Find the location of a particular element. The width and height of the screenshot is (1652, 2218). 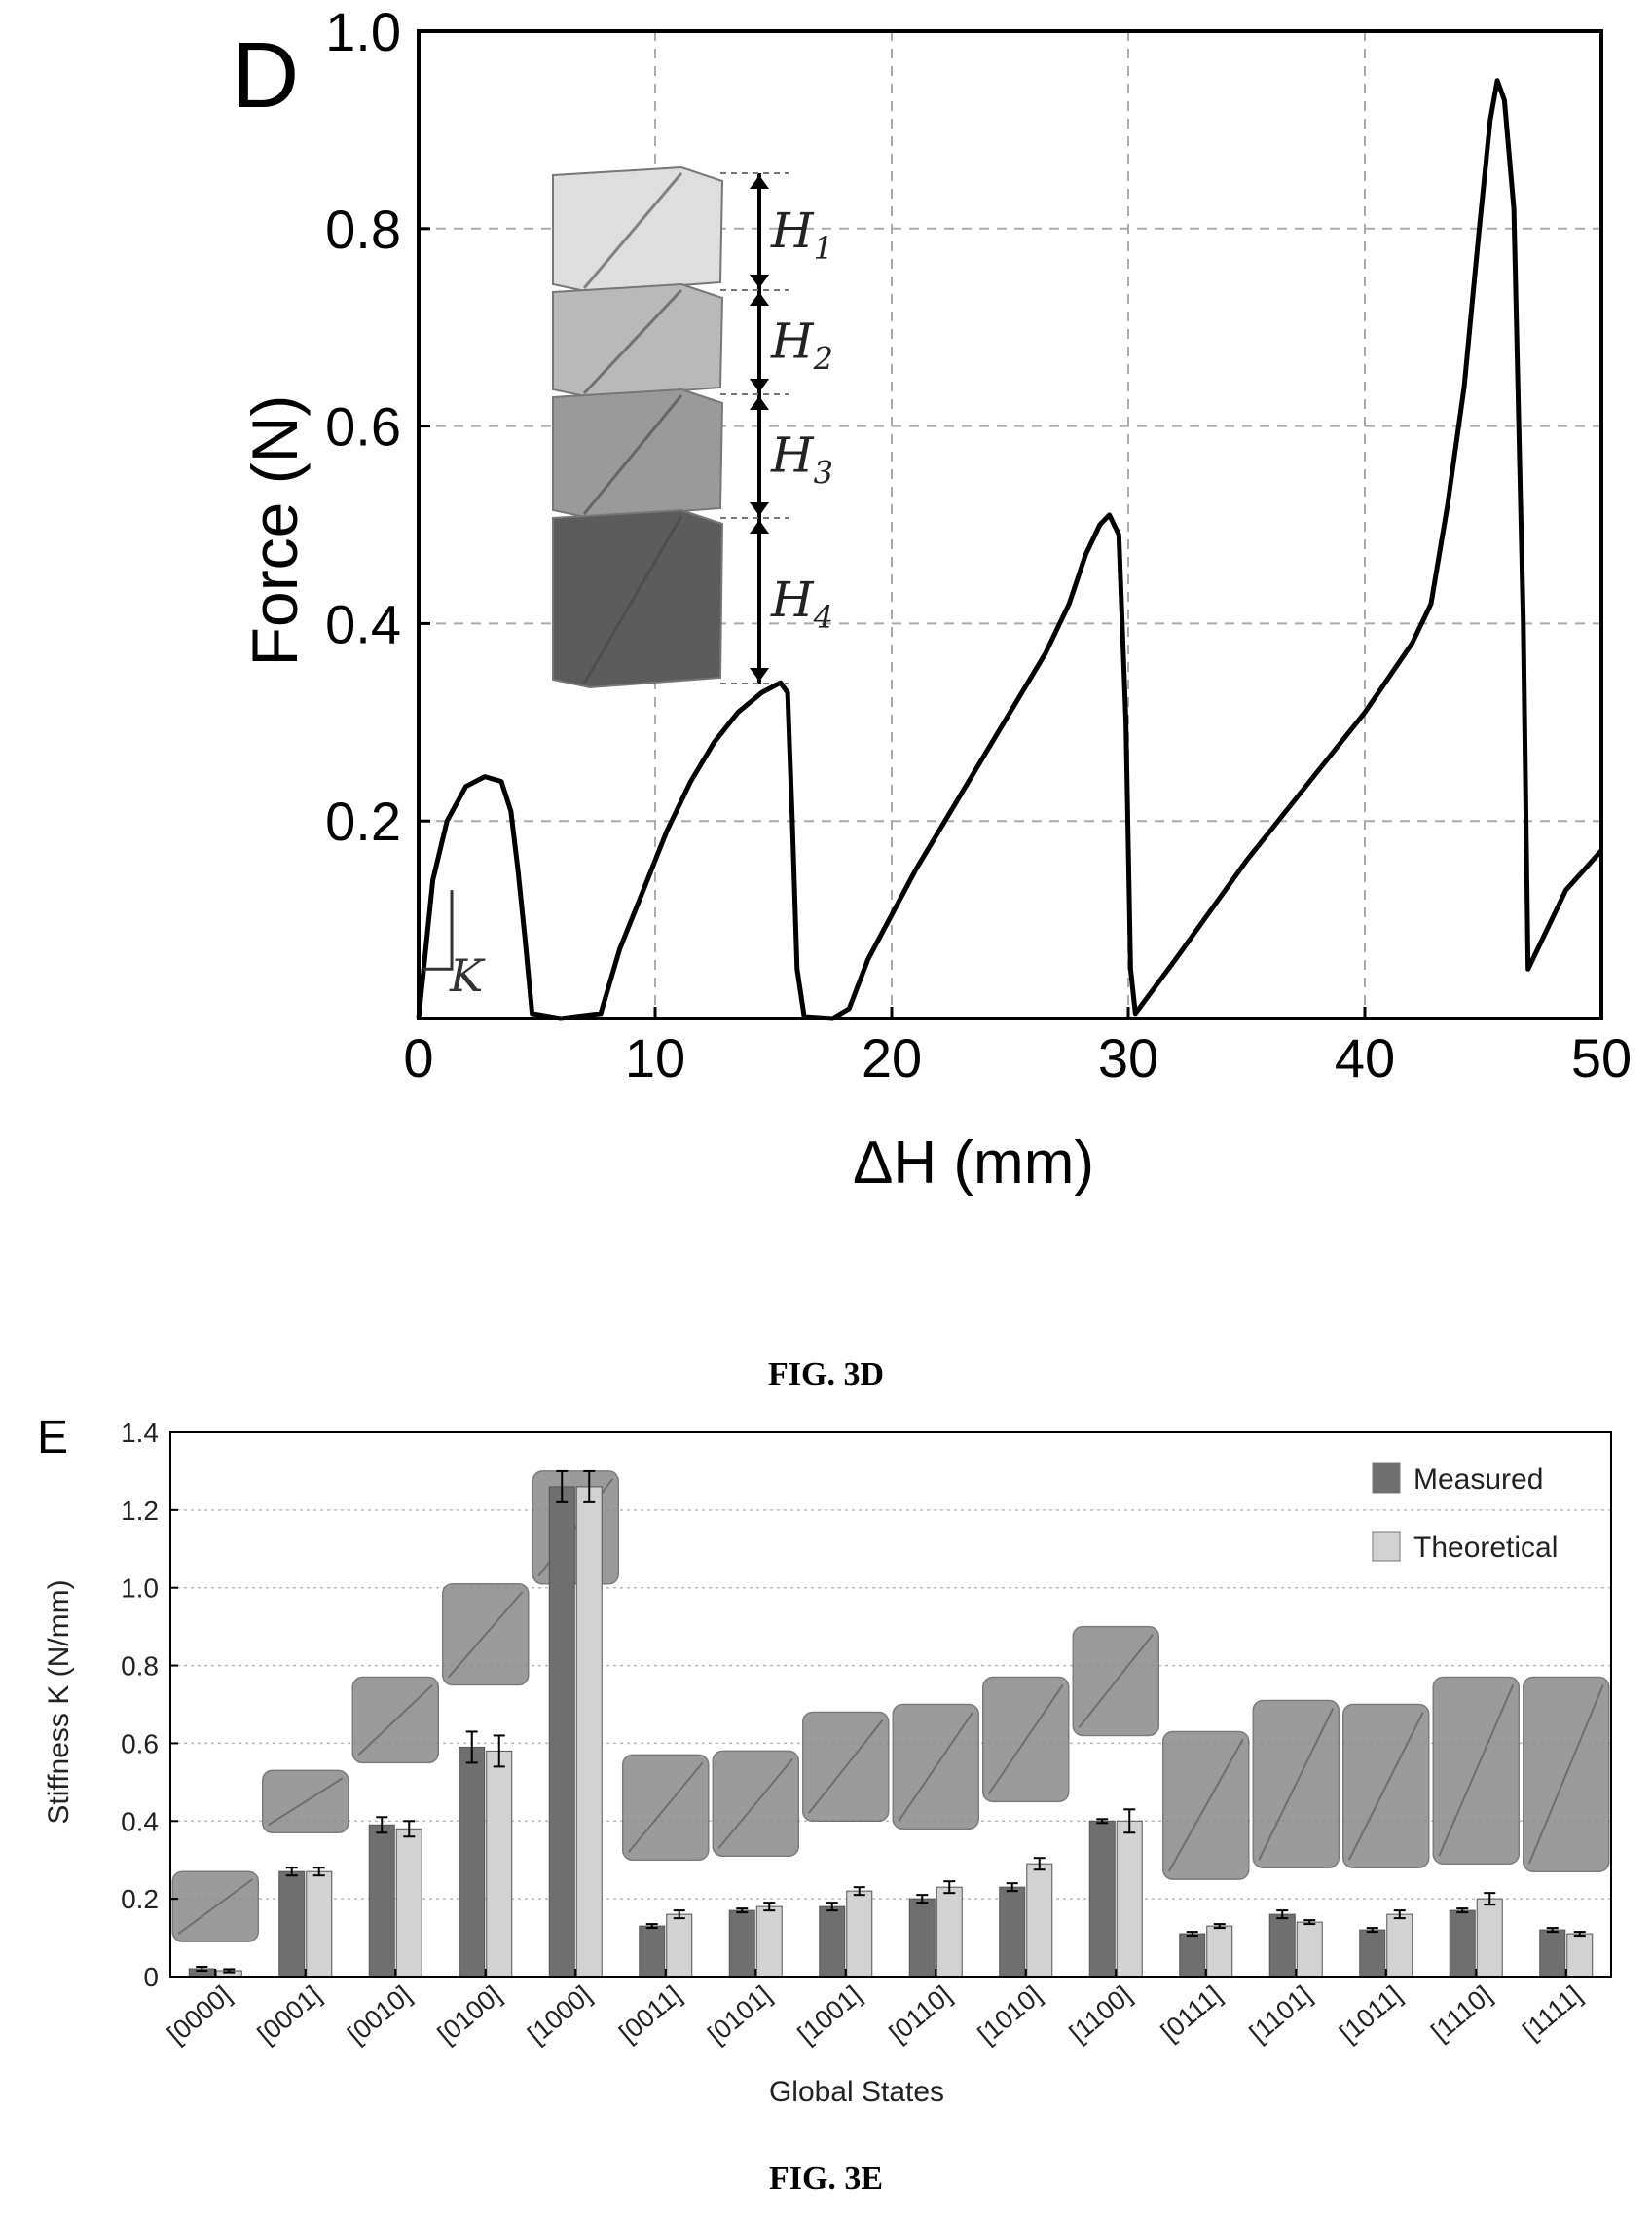

slope-label: K is located at coordinates (467, 975).